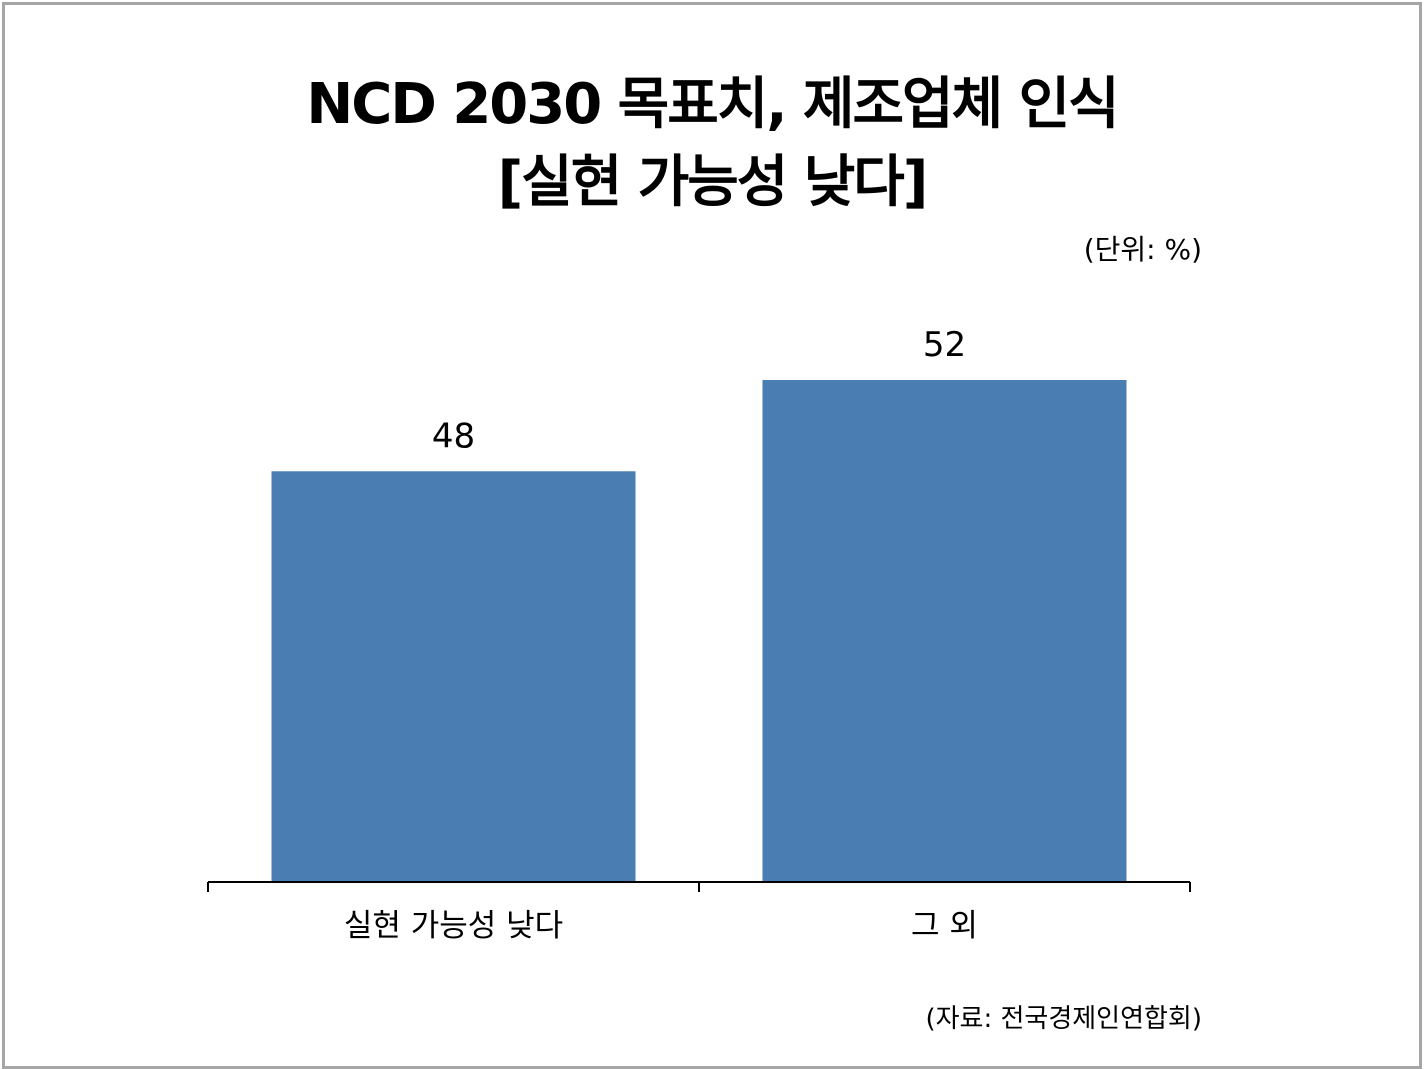 This screenshot has width=1424, height=1069. Describe the element at coordinates (1063, 1019) in the screenshot. I see `source-label: (자료: 전국경제인연합회)` at that location.